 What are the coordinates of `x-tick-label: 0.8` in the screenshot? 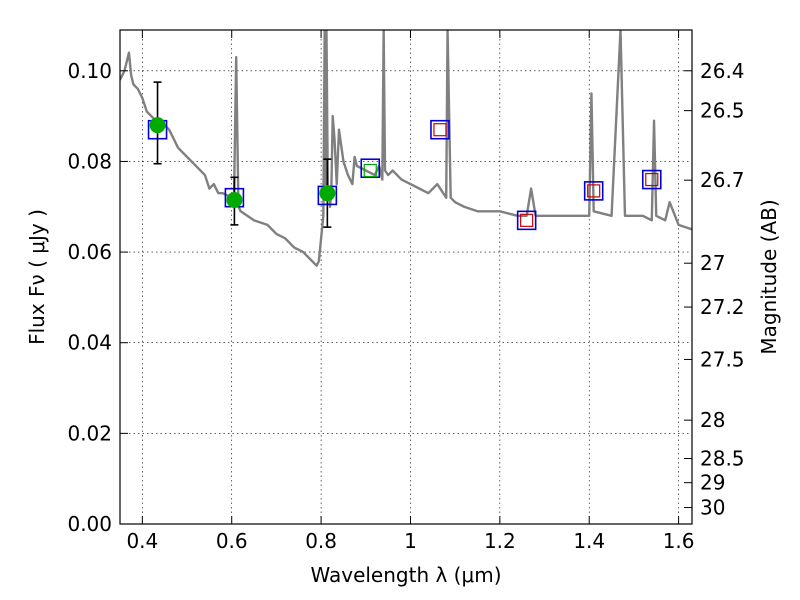 It's located at (321, 541).